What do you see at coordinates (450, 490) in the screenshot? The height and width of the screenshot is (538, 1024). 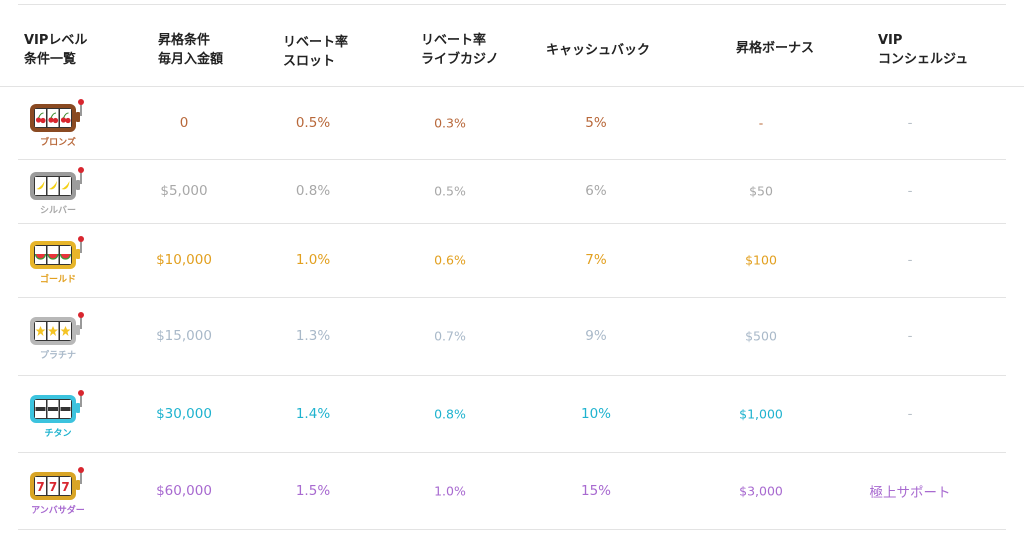 I see `live-value: 1.0%` at bounding box center [450, 490].